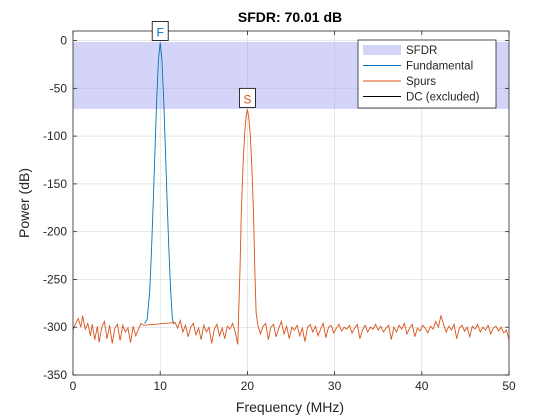 The image size is (560, 420). Describe the element at coordinates (421, 82) in the screenshot. I see `legend-entry-label: Spurs` at that location.